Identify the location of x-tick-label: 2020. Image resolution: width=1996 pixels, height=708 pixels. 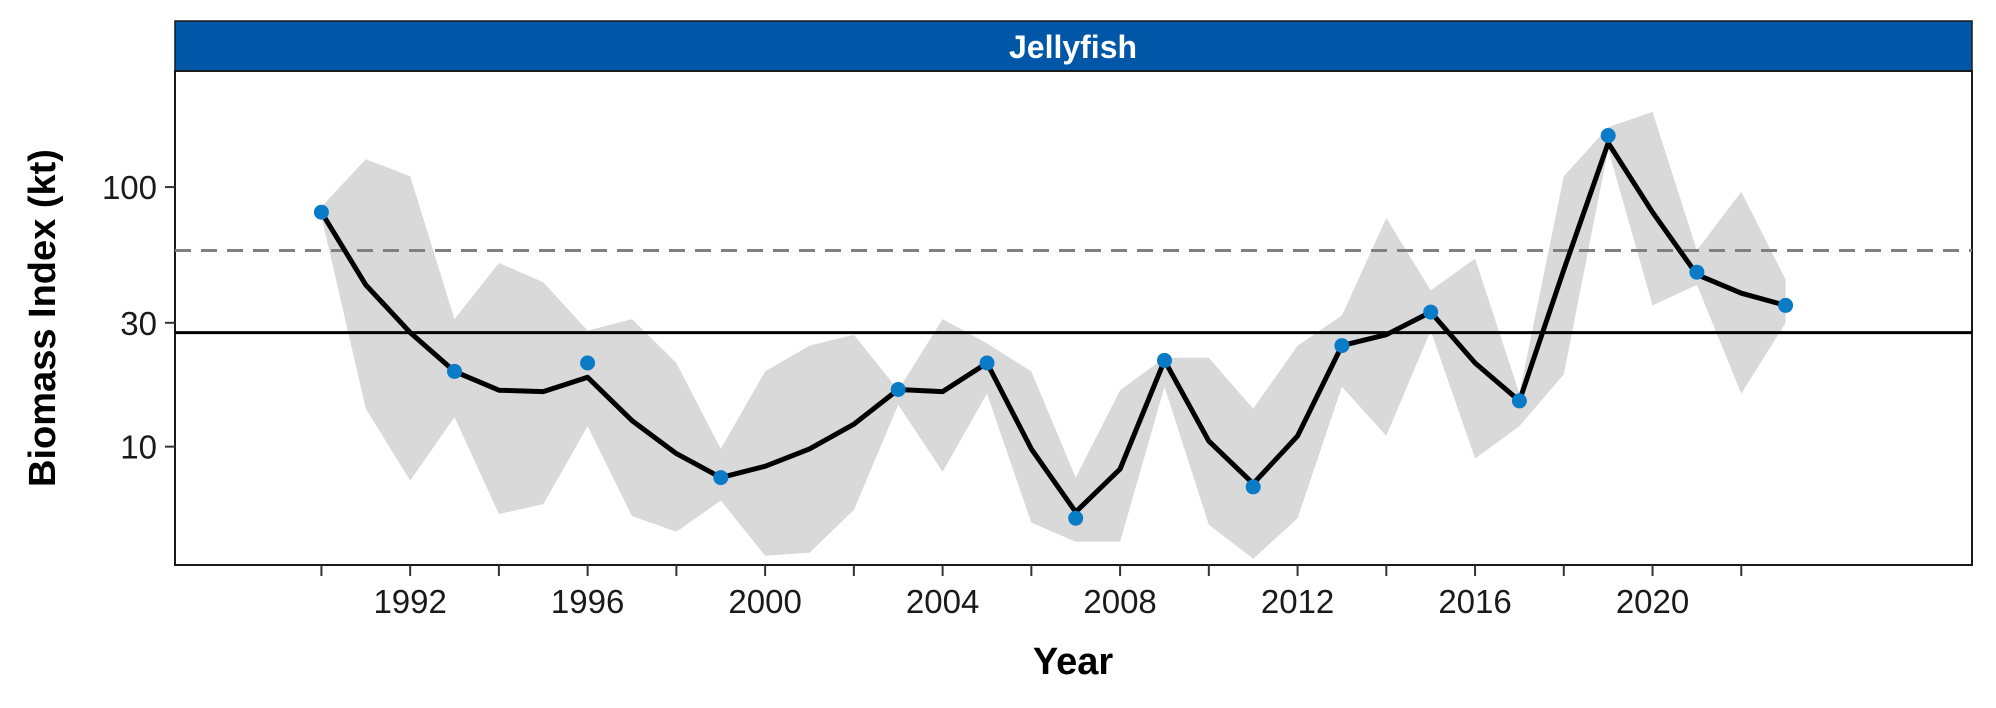
(1652, 601).